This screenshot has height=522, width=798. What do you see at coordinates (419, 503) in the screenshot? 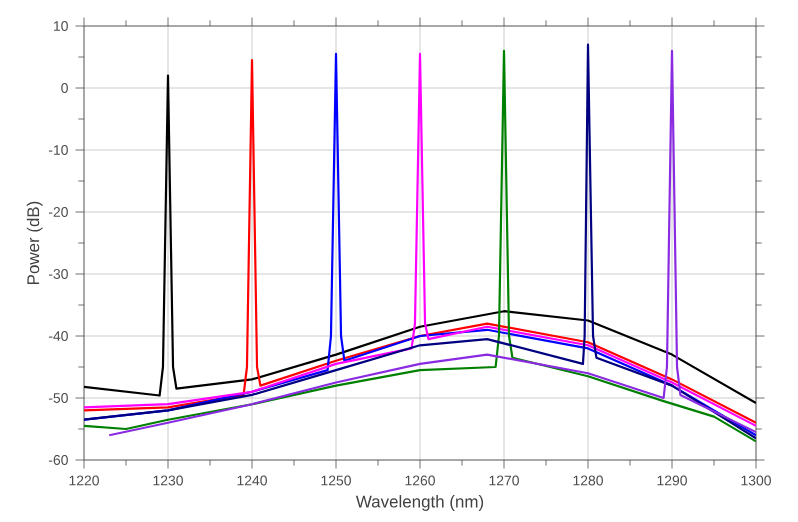
I see `x-axis-title: Wavelength (nm)` at bounding box center [419, 503].